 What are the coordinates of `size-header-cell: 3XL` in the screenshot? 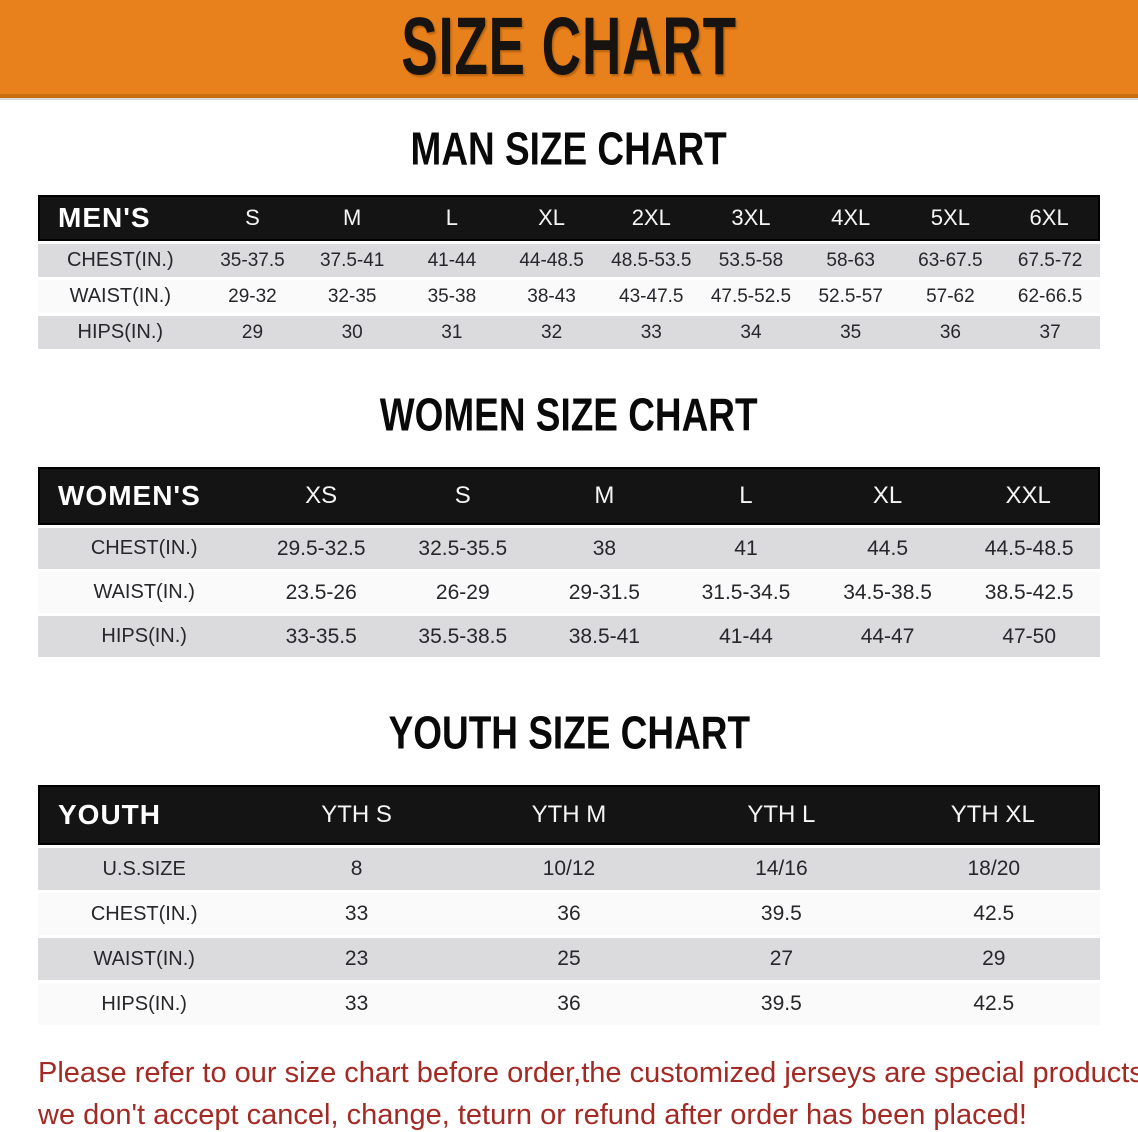 It's located at (751, 218).